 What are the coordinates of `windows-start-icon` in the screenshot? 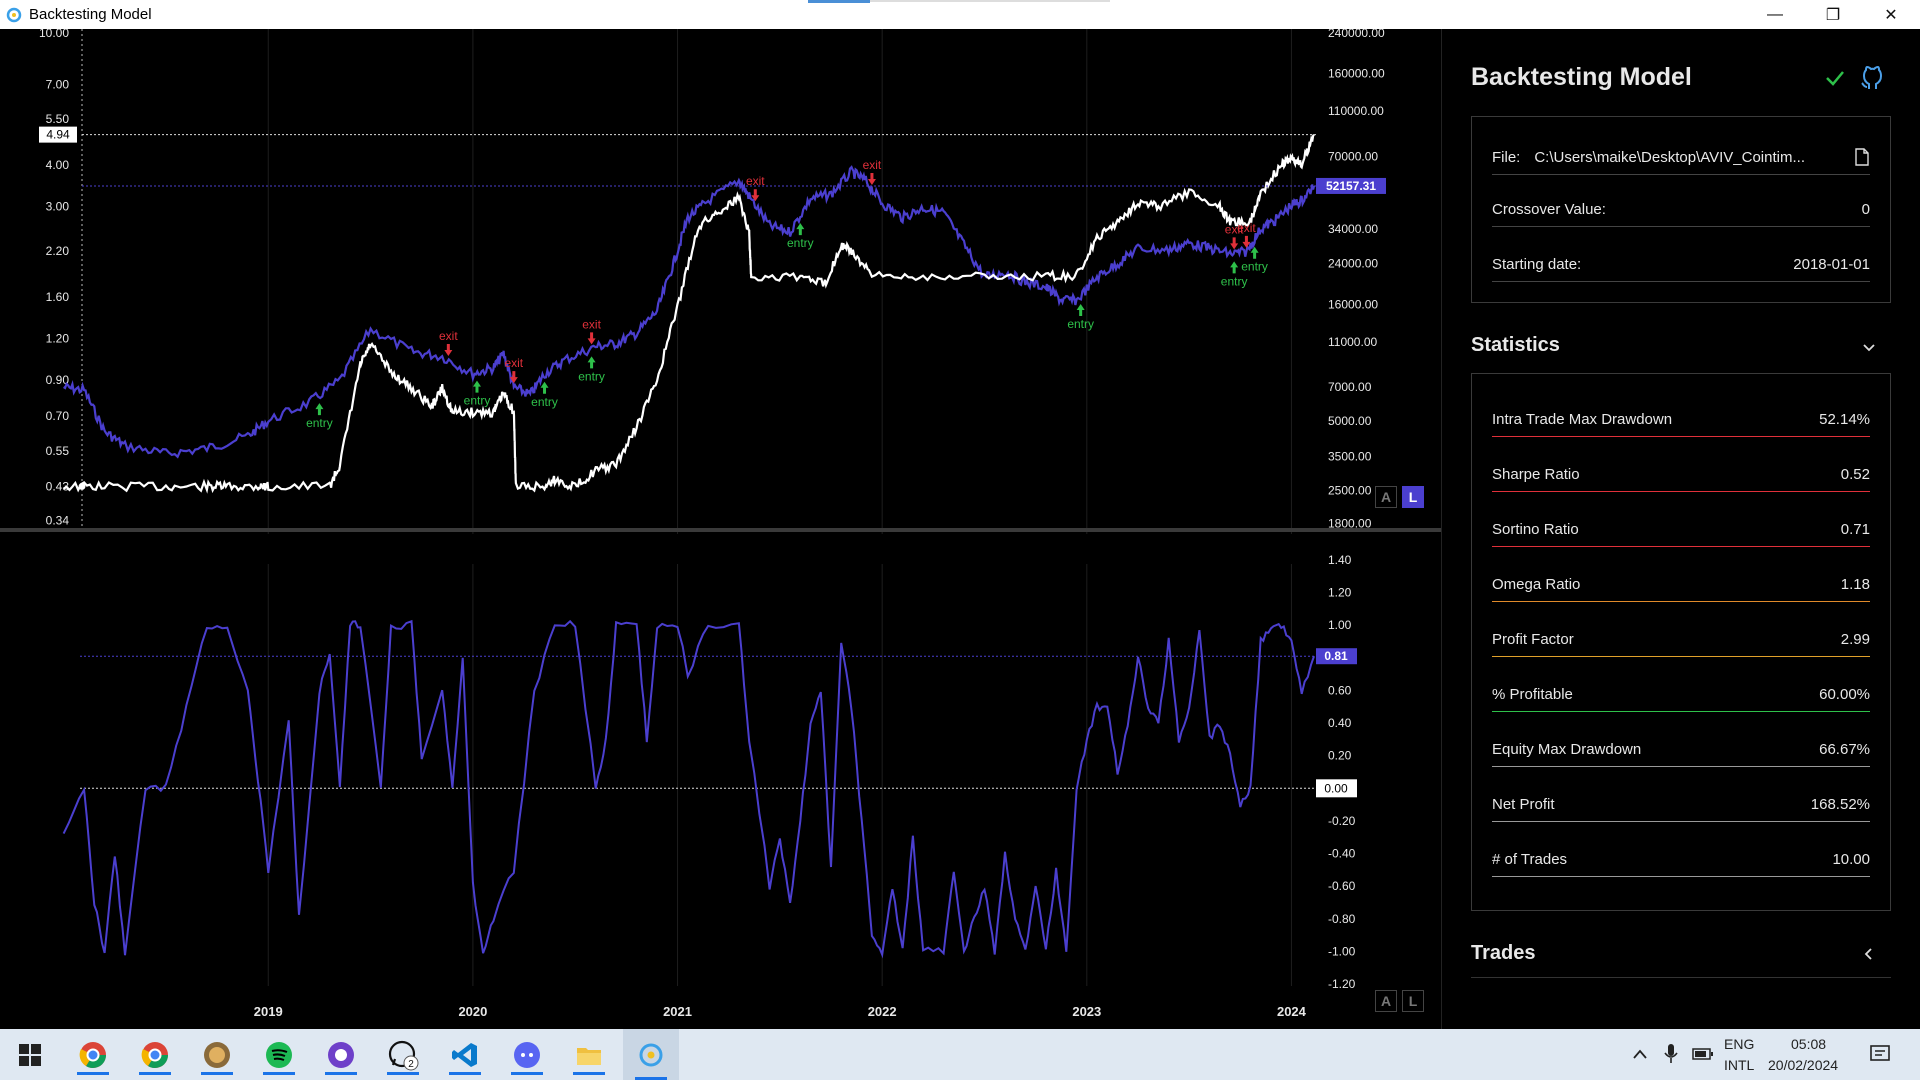 It's located at (30, 1055).